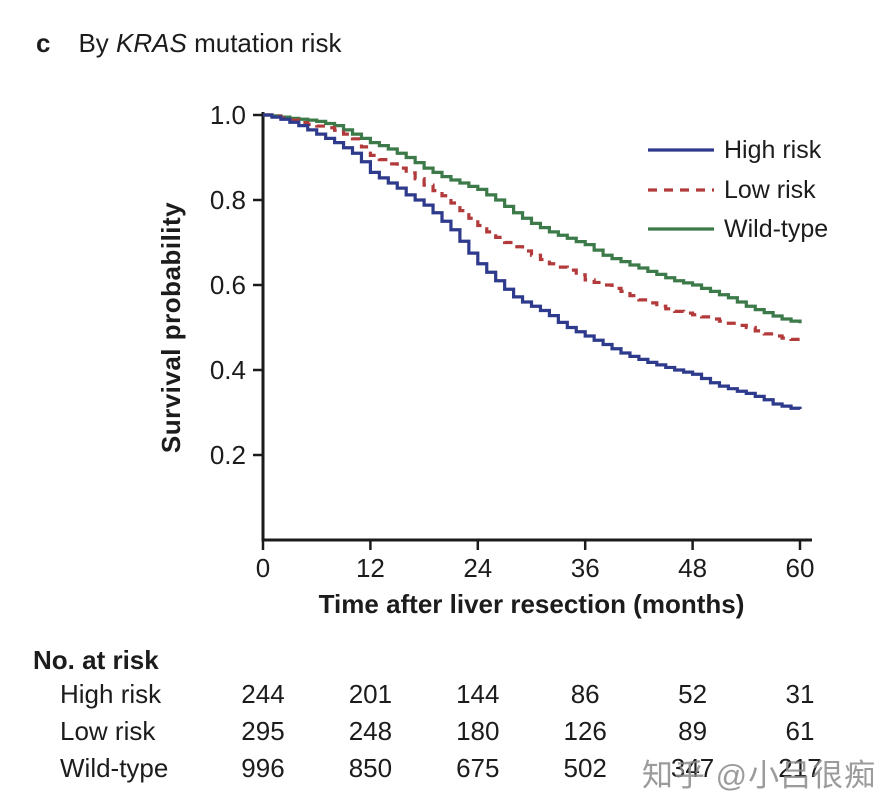 The width and height of the screenshot is (878, 804). I want to click on risk-count: 31, so click(800, 694).